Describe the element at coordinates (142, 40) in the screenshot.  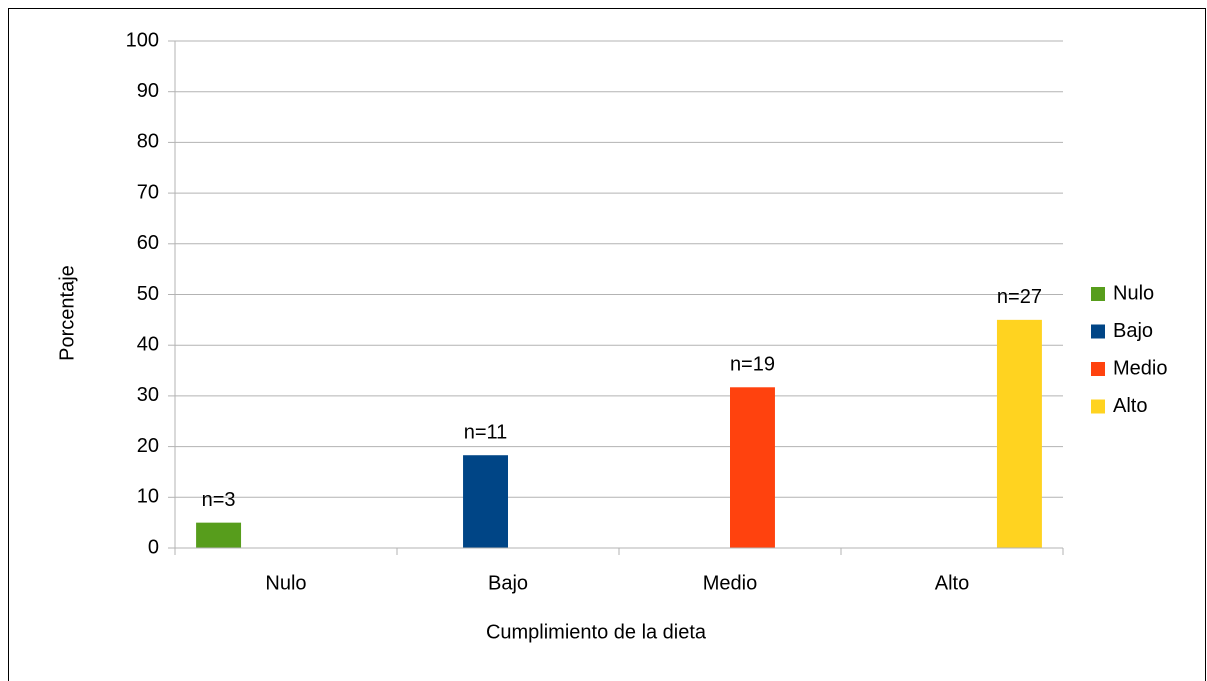
I see `y-tick-label: 100` at that location.